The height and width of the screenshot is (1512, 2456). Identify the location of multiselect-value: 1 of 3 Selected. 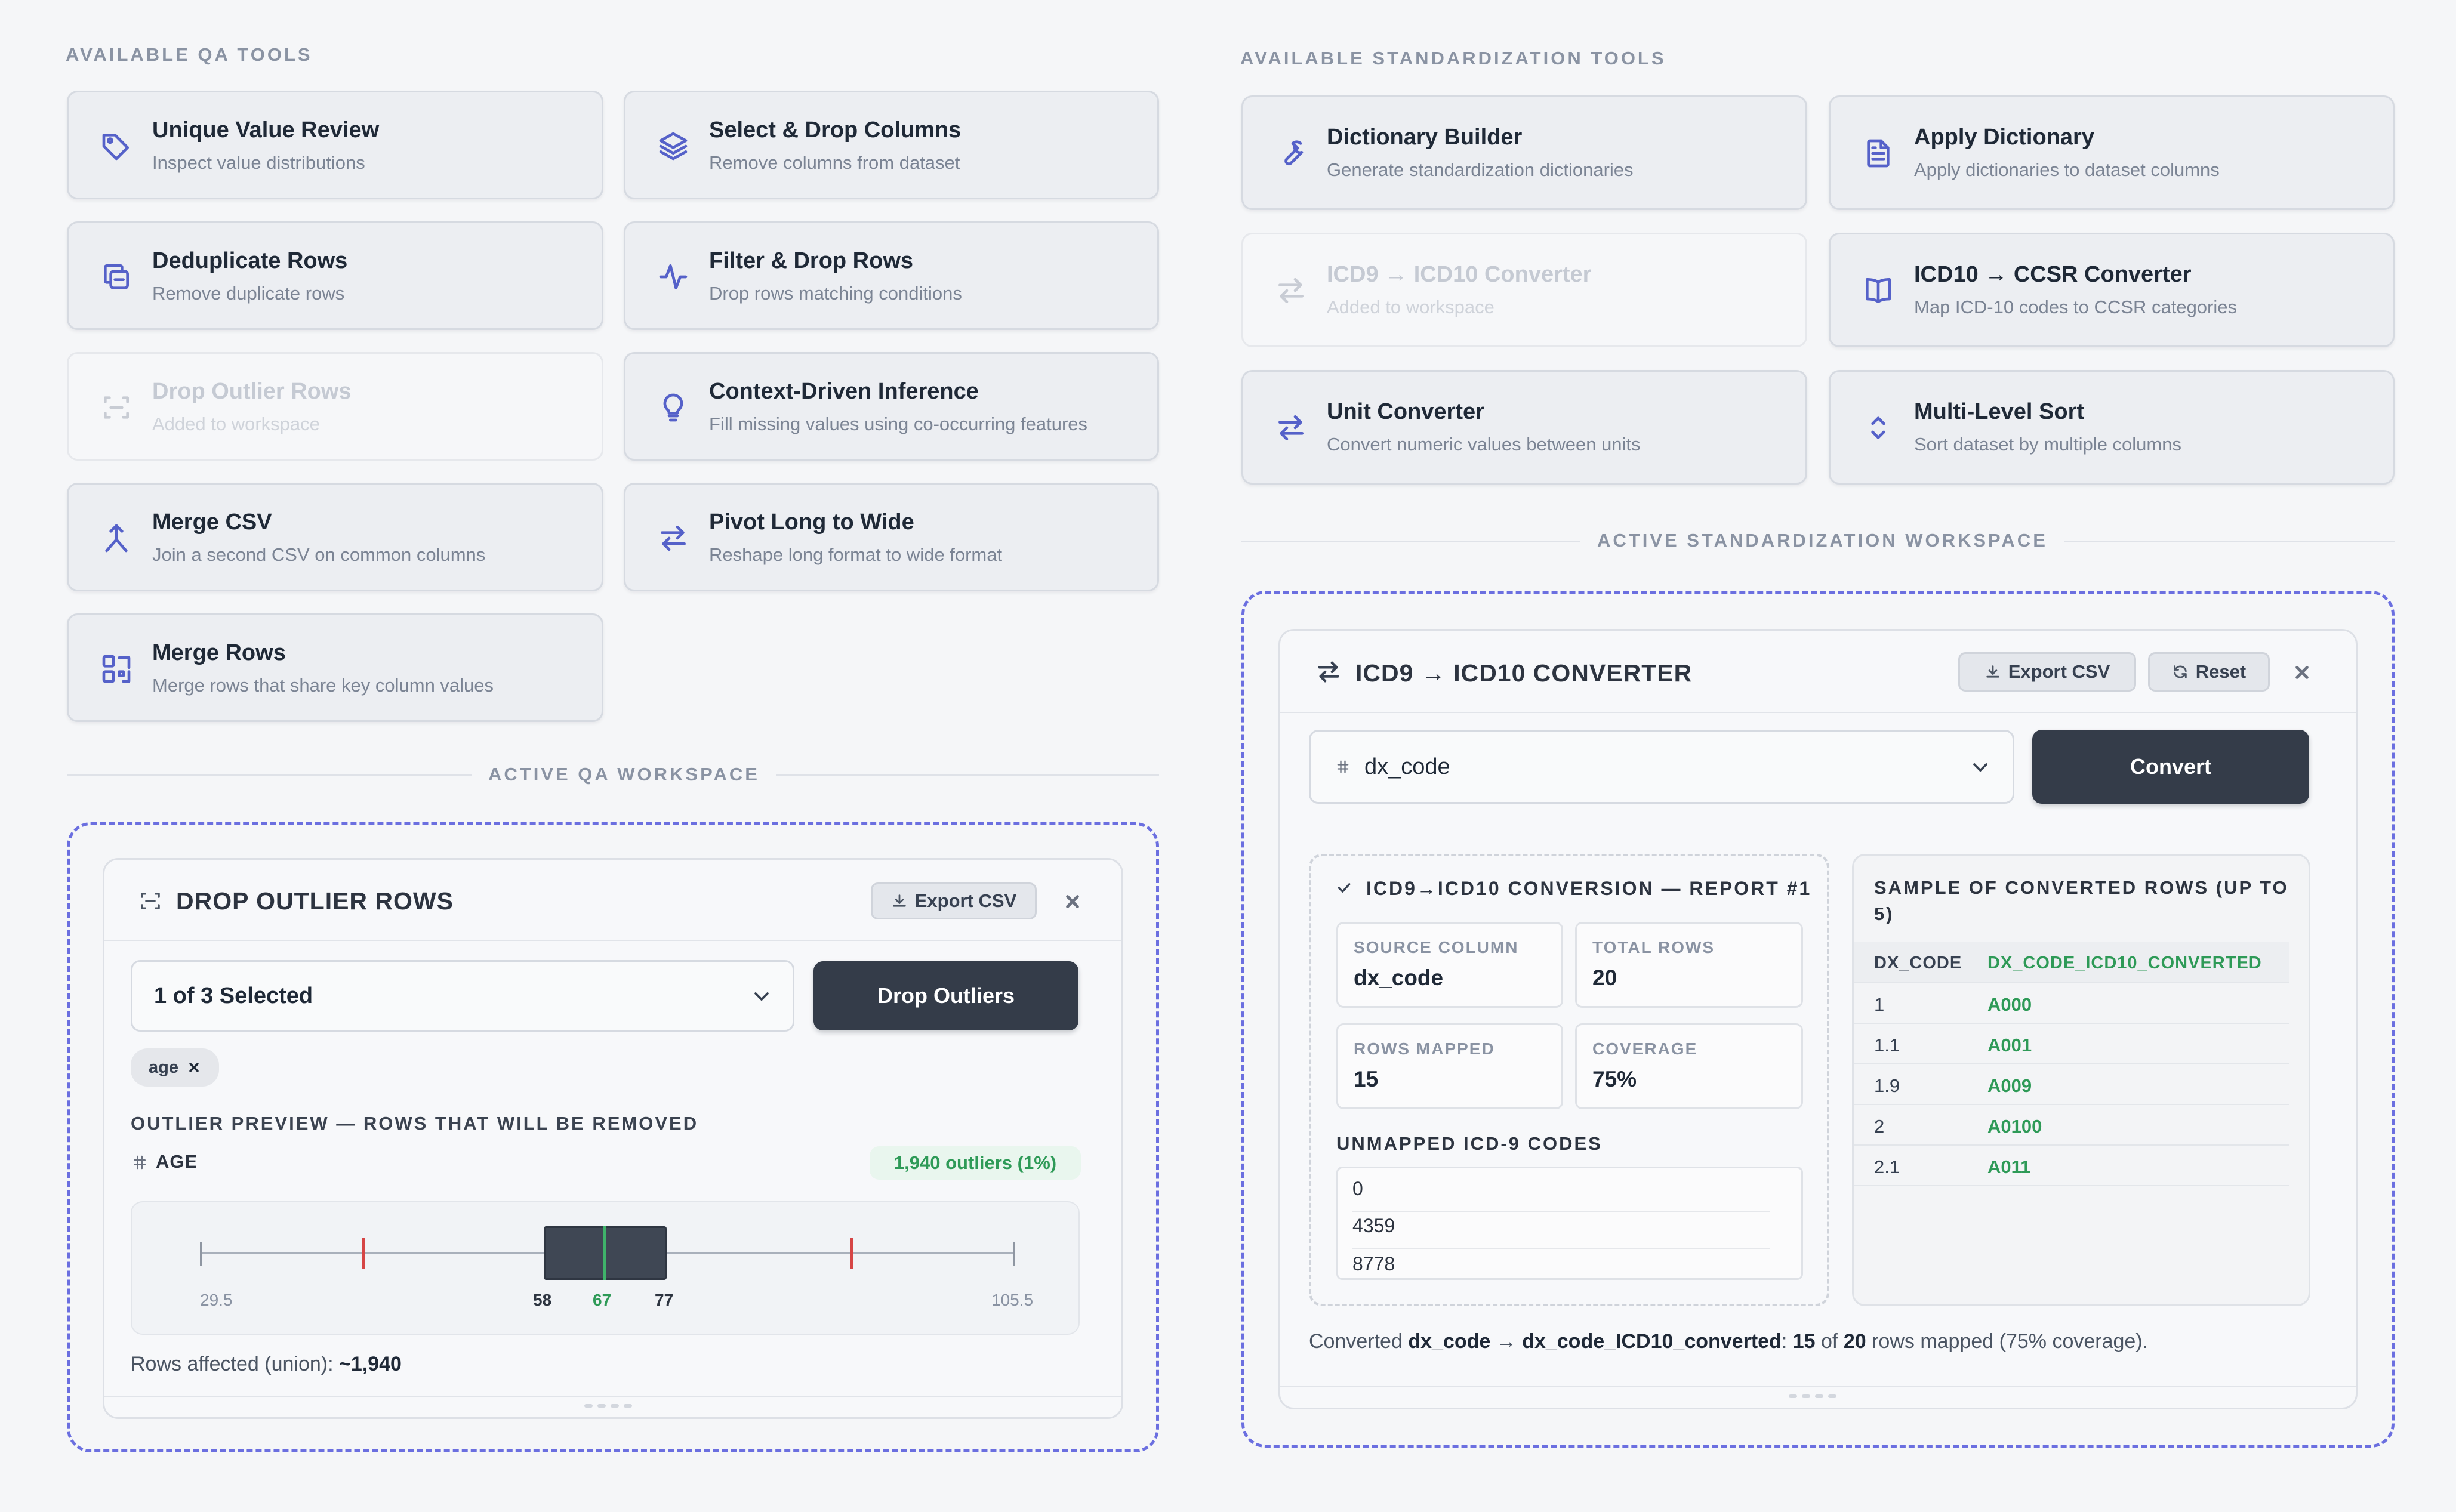
(234, 995).